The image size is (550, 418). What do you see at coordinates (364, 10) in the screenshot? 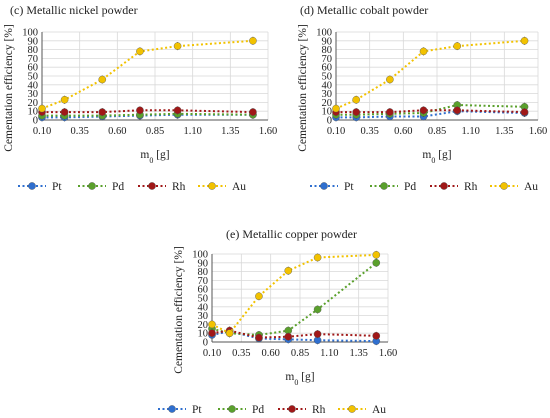
I see `chart-title: (d) Metallic cobalt powder` at bounding box center [364, 10].